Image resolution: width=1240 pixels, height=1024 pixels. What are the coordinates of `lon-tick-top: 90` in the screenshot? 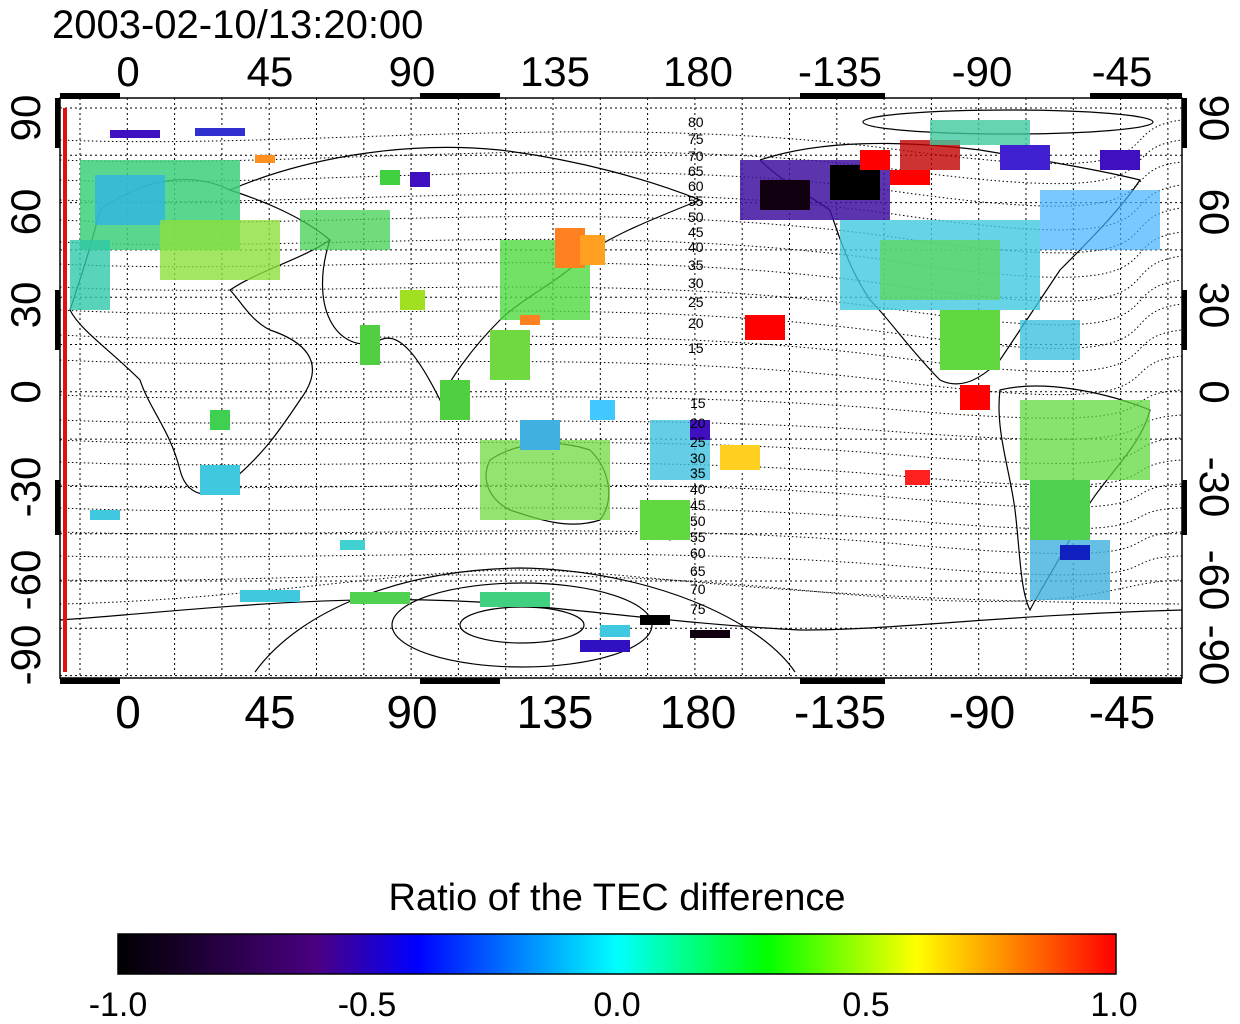 It's located at (412, 71).